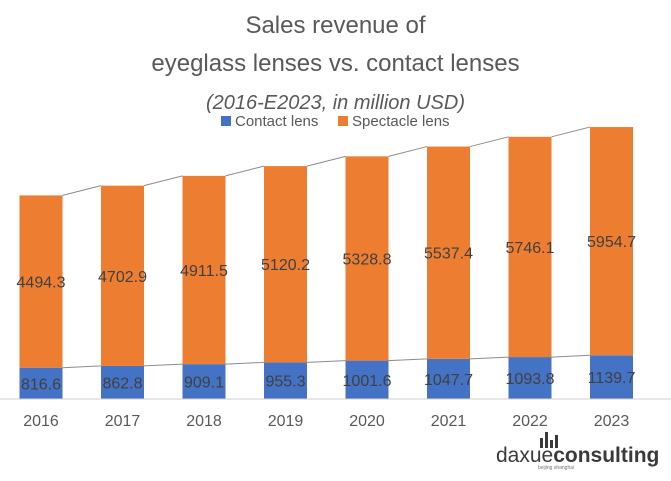 The image size is (671, 481). I want to click on legend-label-spectacle-lens: Spectacle lens, so click(401, 121).